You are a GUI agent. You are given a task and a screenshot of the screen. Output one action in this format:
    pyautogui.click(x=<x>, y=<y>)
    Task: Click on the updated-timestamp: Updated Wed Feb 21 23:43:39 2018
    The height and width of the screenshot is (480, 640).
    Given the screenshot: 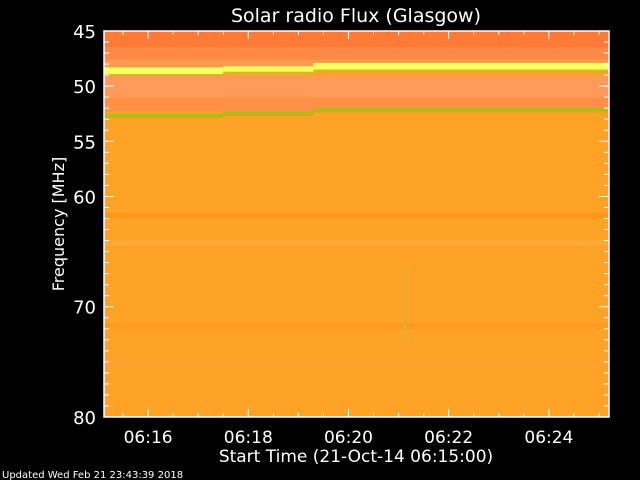 What is the action you would take?
    pyautogui.click(x=92, y=475)
    